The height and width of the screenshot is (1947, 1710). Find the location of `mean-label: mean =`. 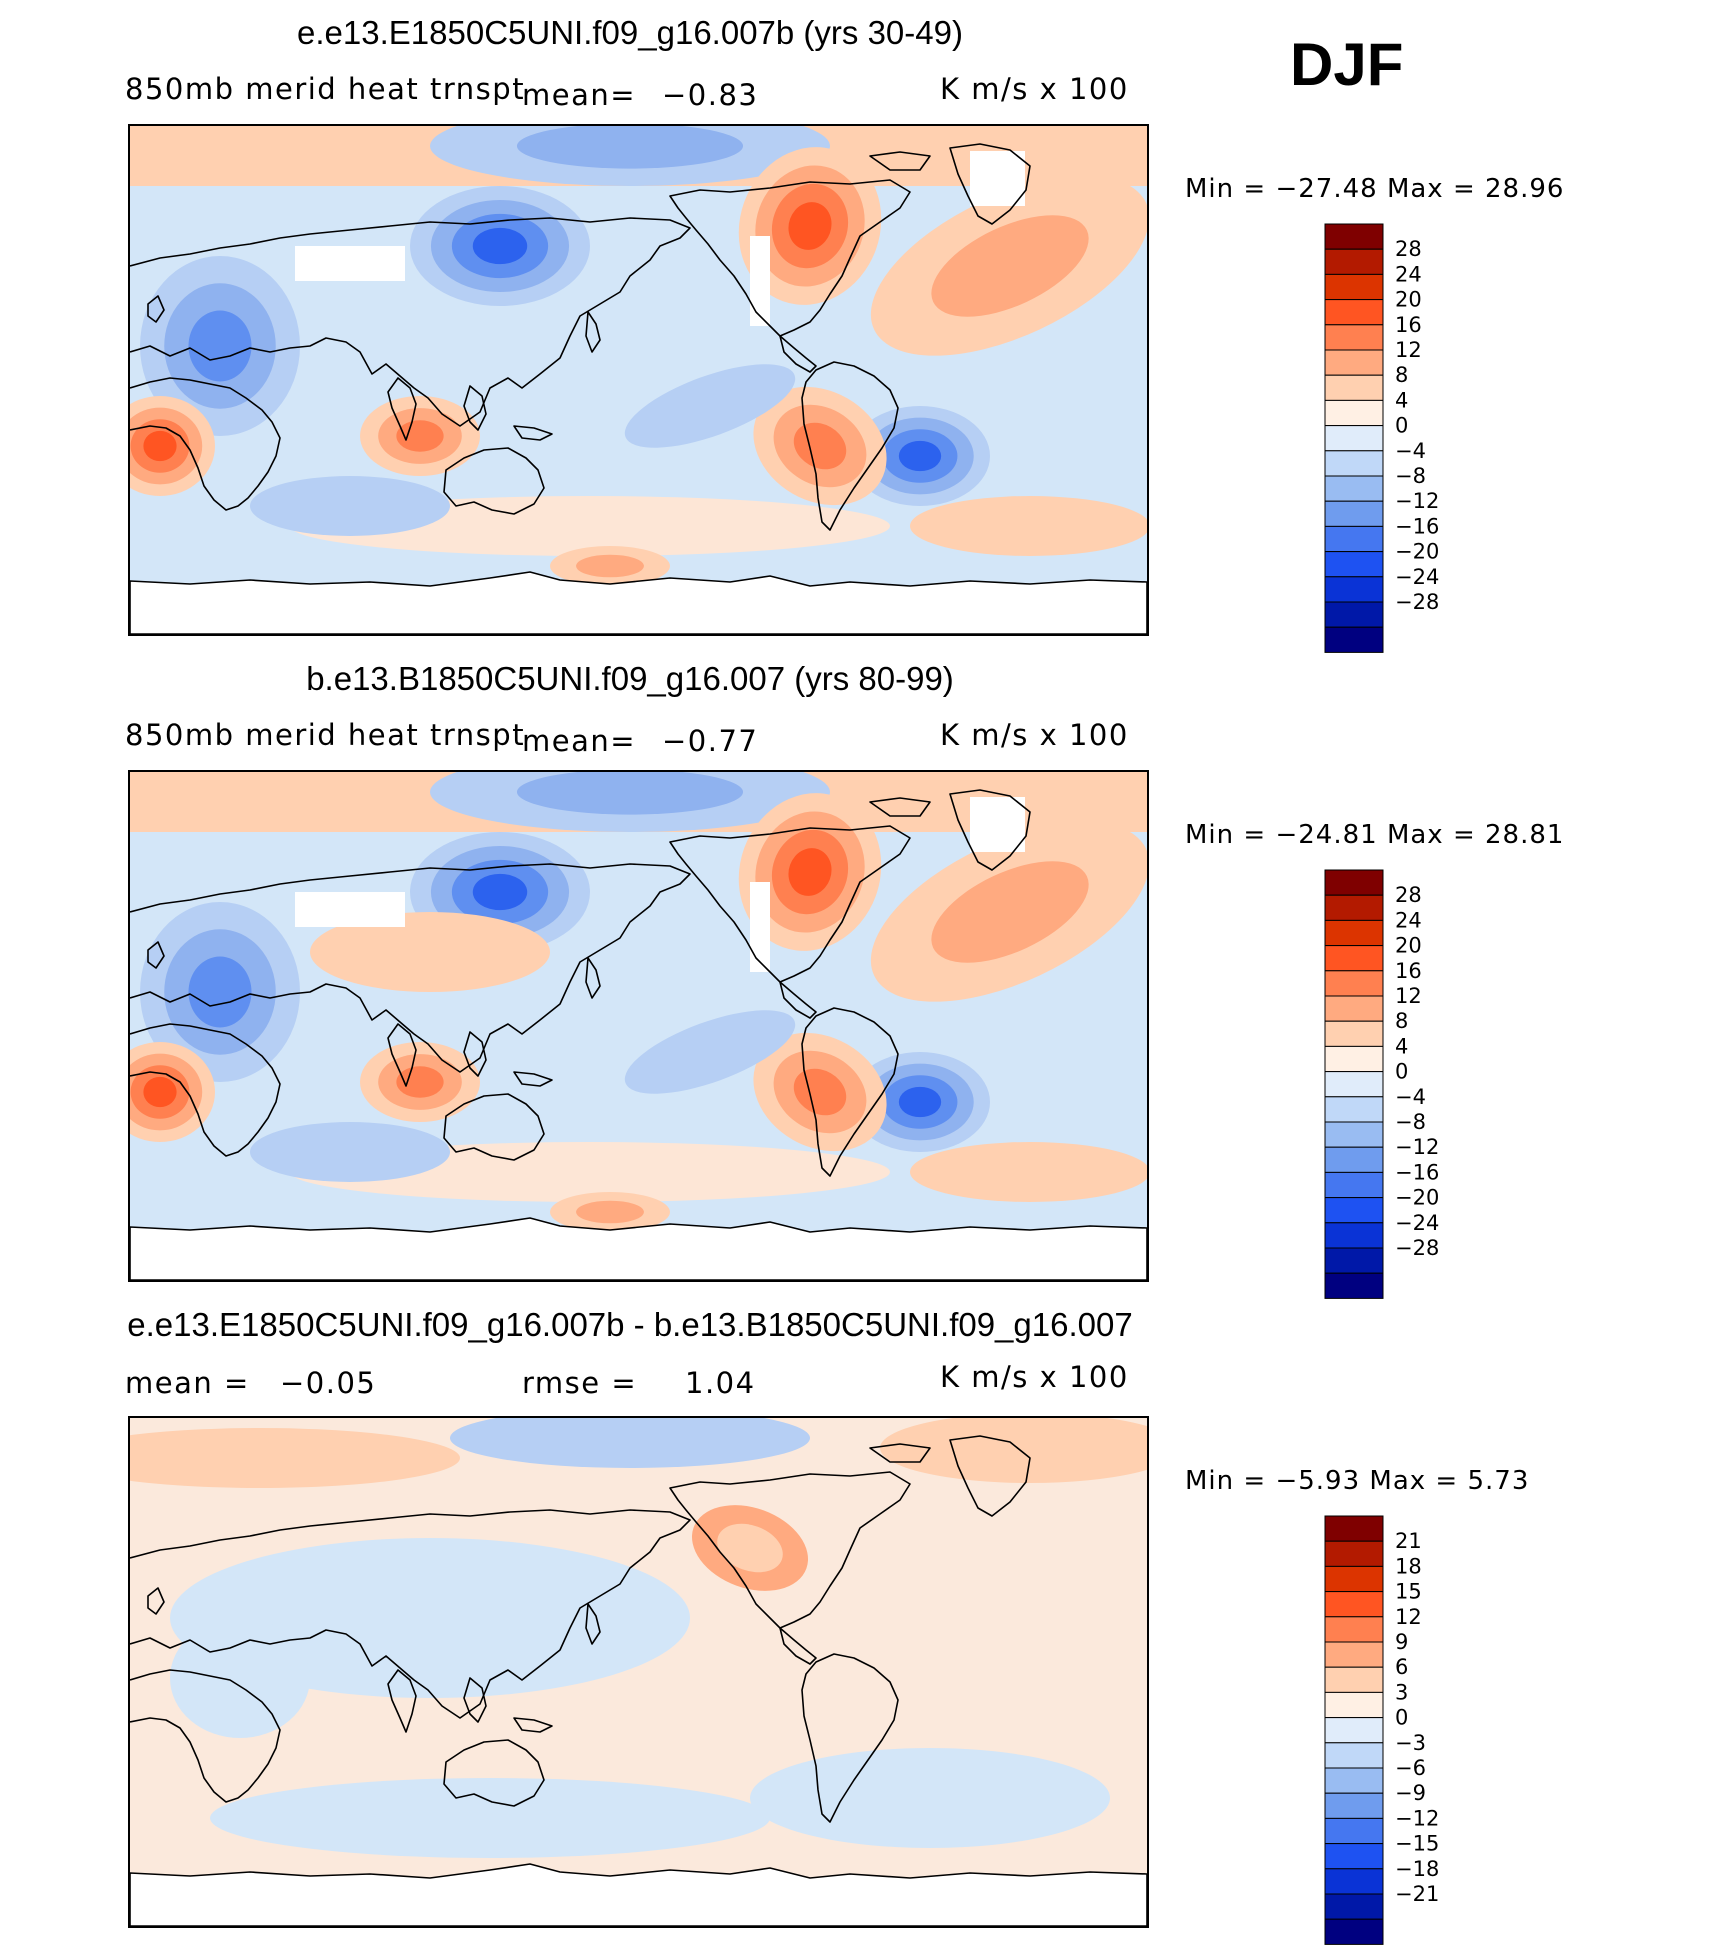

mean-label: mean = is located at coordinates (187, 1383).